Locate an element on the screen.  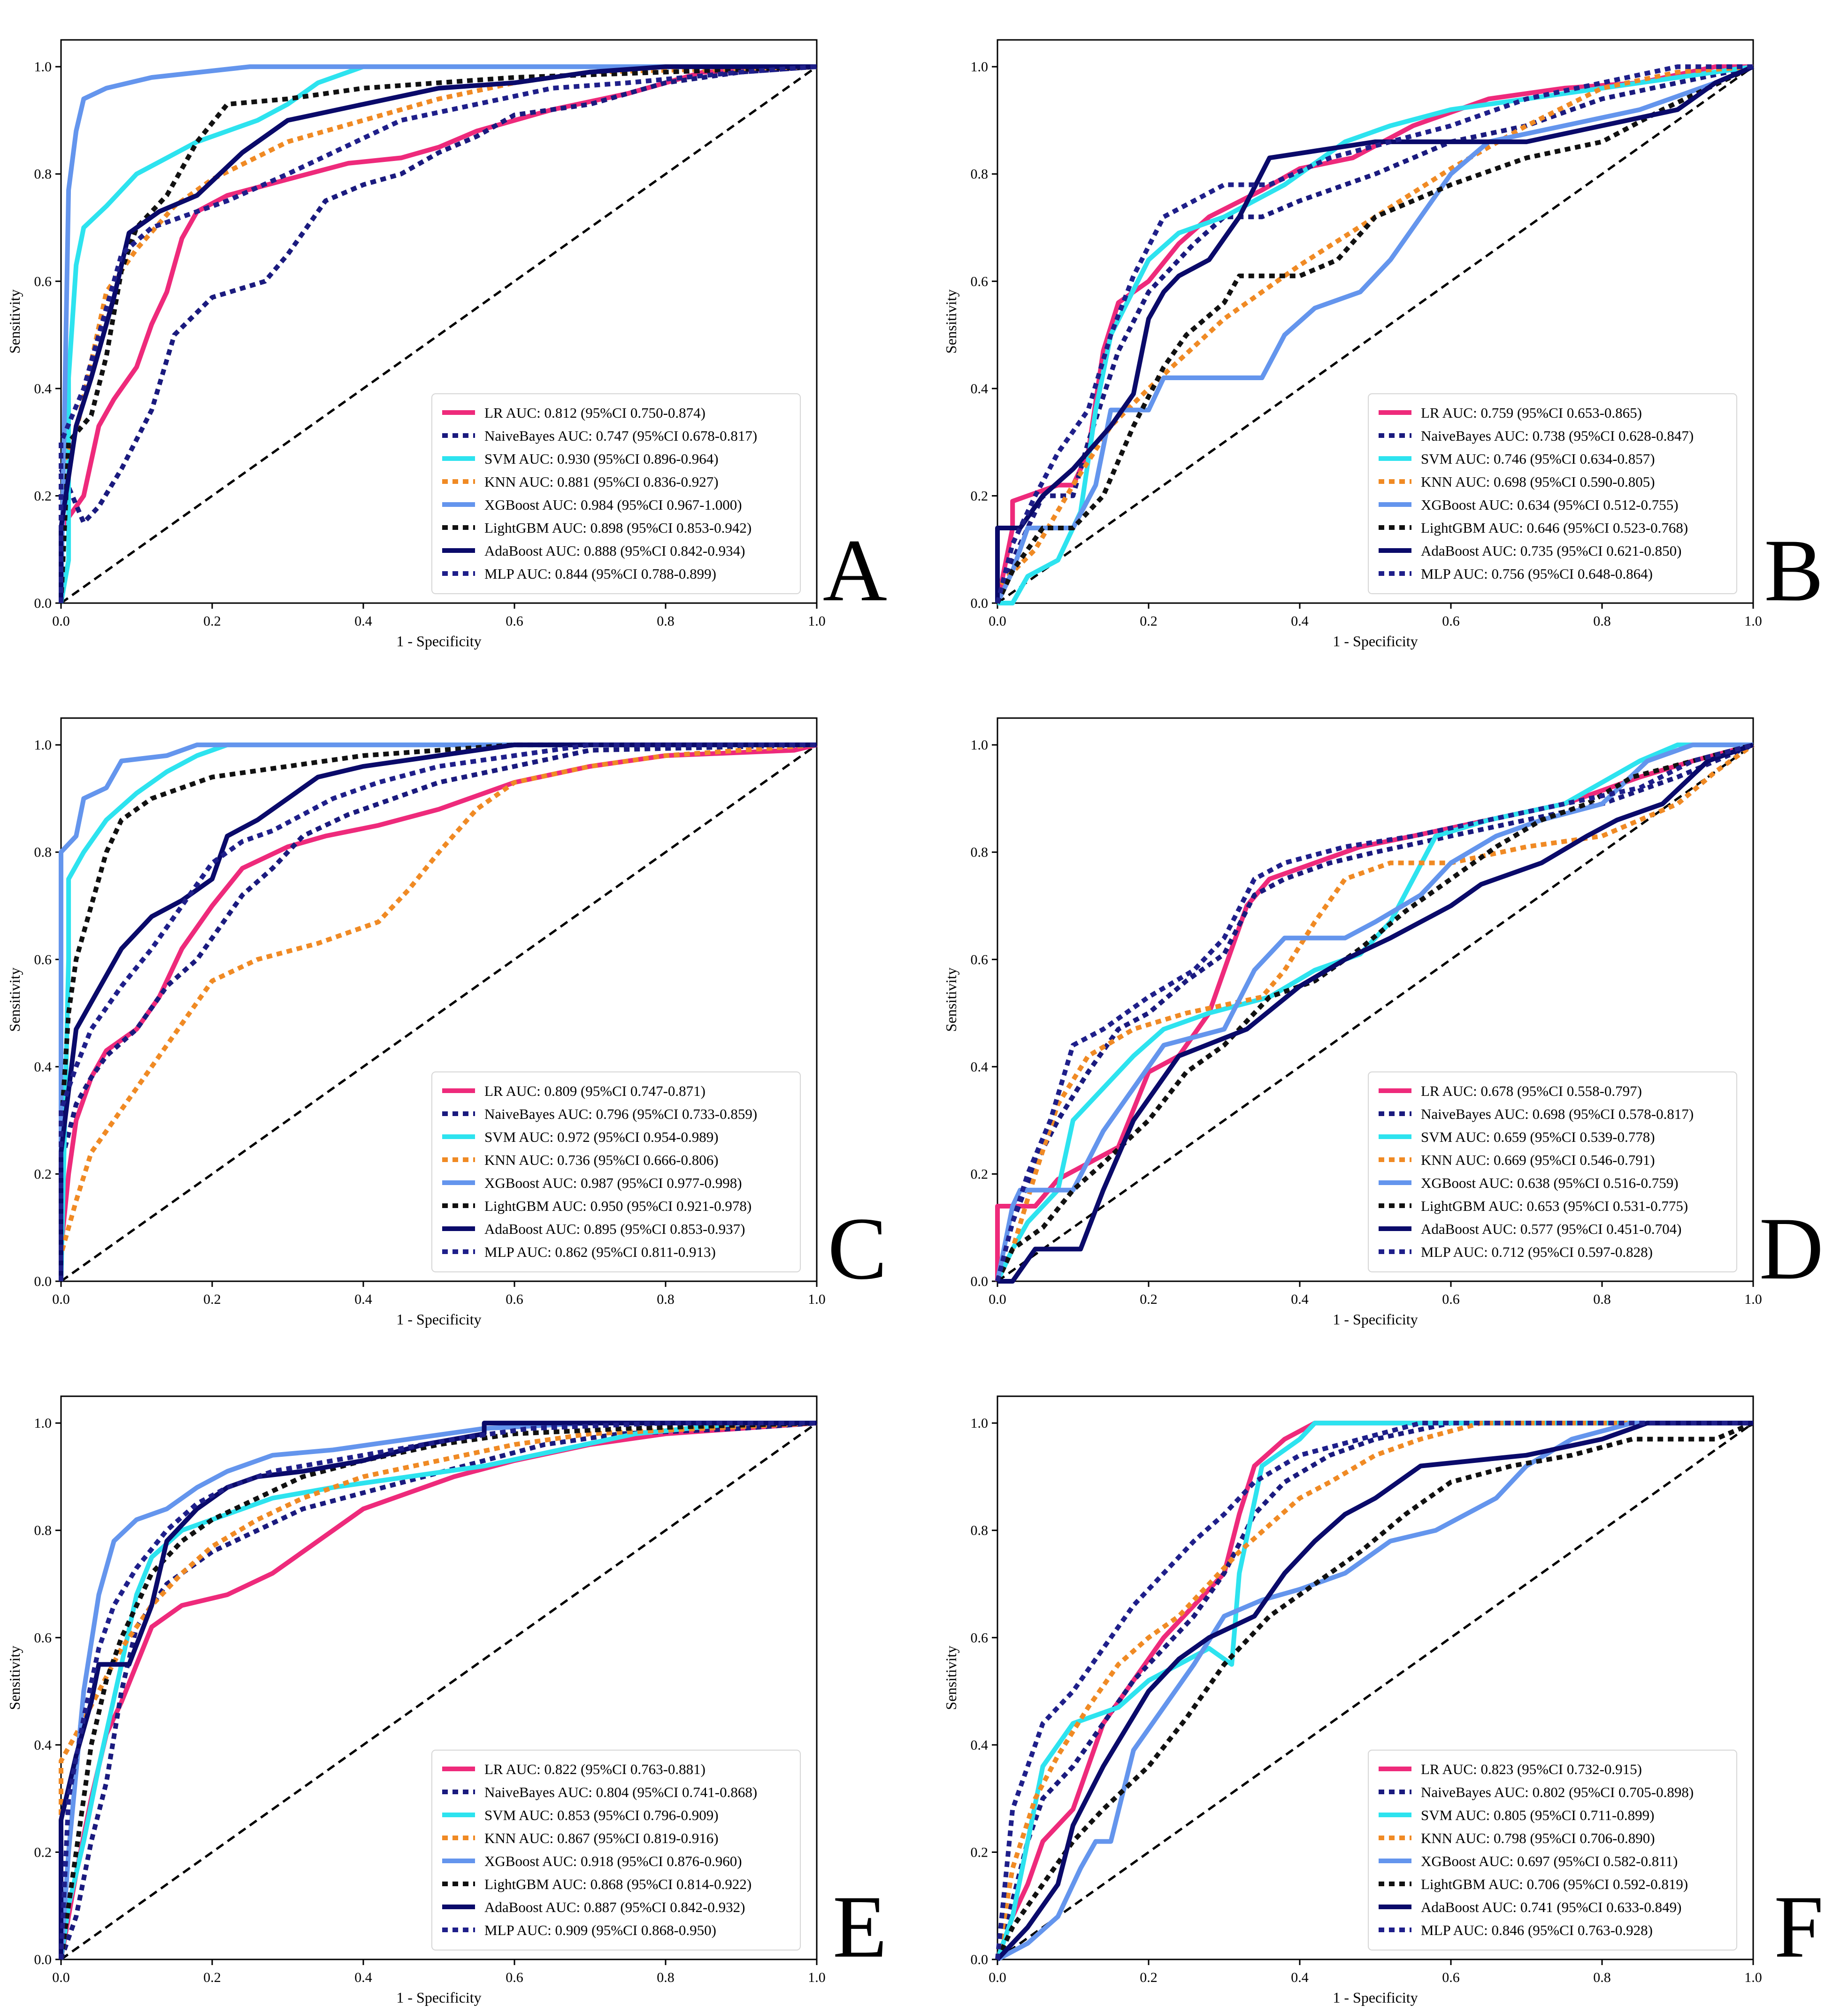
legend-entry: AdaBoost AUC: 0.887 (95%CI 0.842-0.932) is located at coordinates (614, 1907).